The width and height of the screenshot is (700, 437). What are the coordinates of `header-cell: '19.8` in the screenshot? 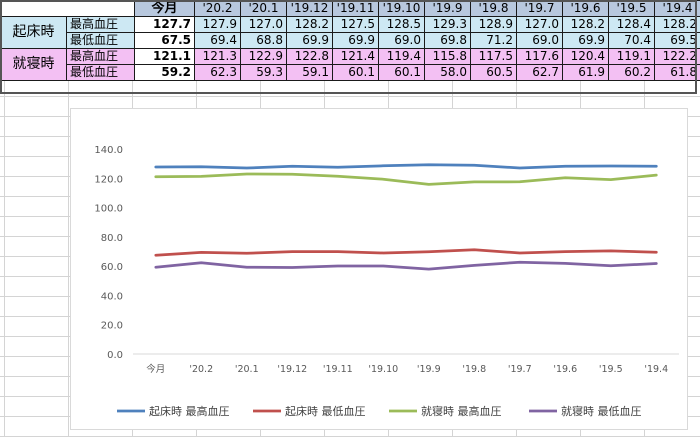 It's located at (493, 8).